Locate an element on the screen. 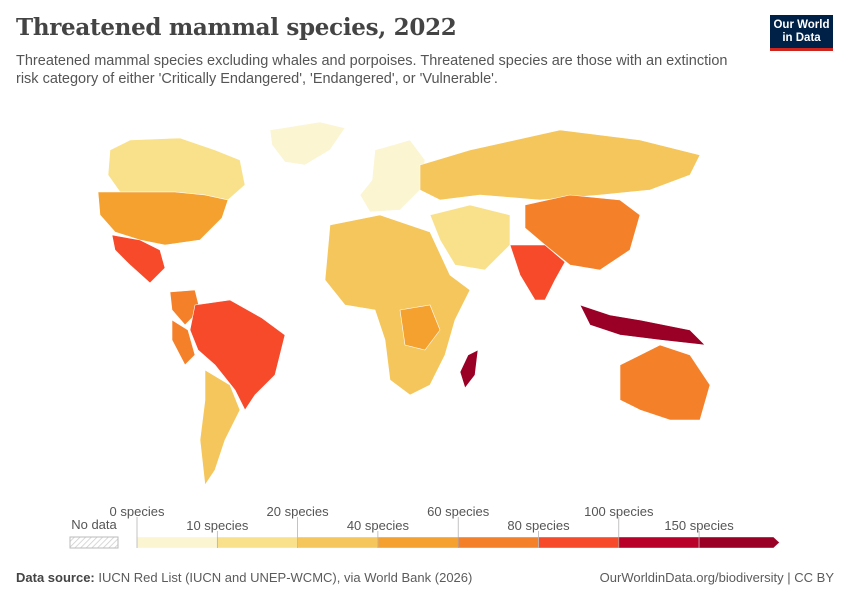 Image resolution: width=850 pixels, height=600 pixels. country-indonesia is located at coordinates (642, 325).